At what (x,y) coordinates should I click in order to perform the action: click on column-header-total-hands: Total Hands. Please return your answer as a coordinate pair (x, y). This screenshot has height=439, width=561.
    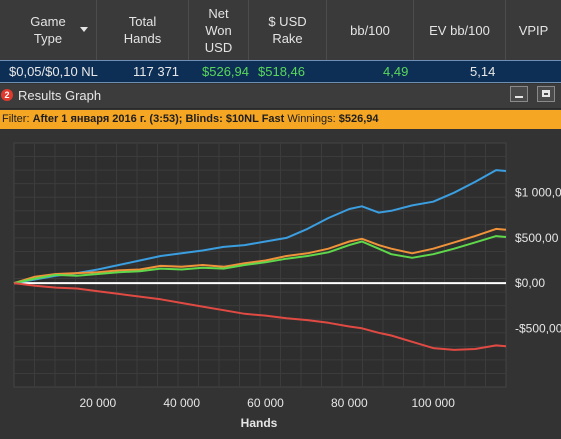
    Looking at the image, I should click on (143, 30).